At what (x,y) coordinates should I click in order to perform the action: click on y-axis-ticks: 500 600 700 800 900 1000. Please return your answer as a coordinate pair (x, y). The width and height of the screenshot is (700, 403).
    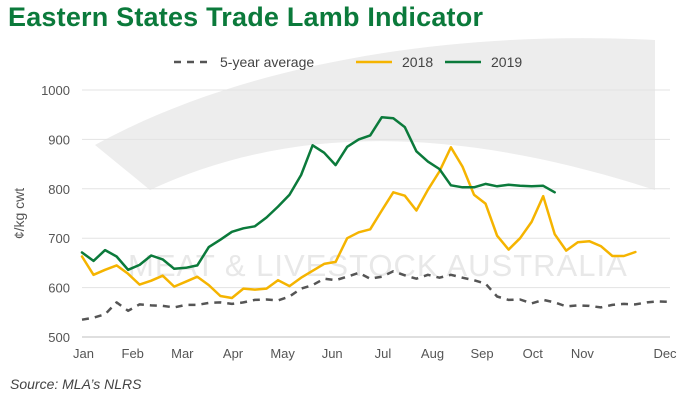
    Looking at the image, I should click on (55, 214).